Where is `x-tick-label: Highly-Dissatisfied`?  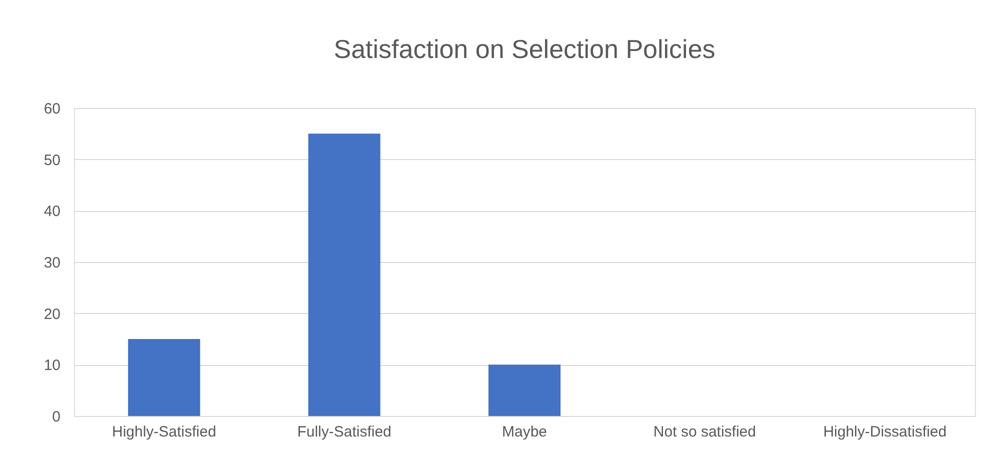 x-tick-label: Highly-Dissatisfied is located at coordinates (885, 432).